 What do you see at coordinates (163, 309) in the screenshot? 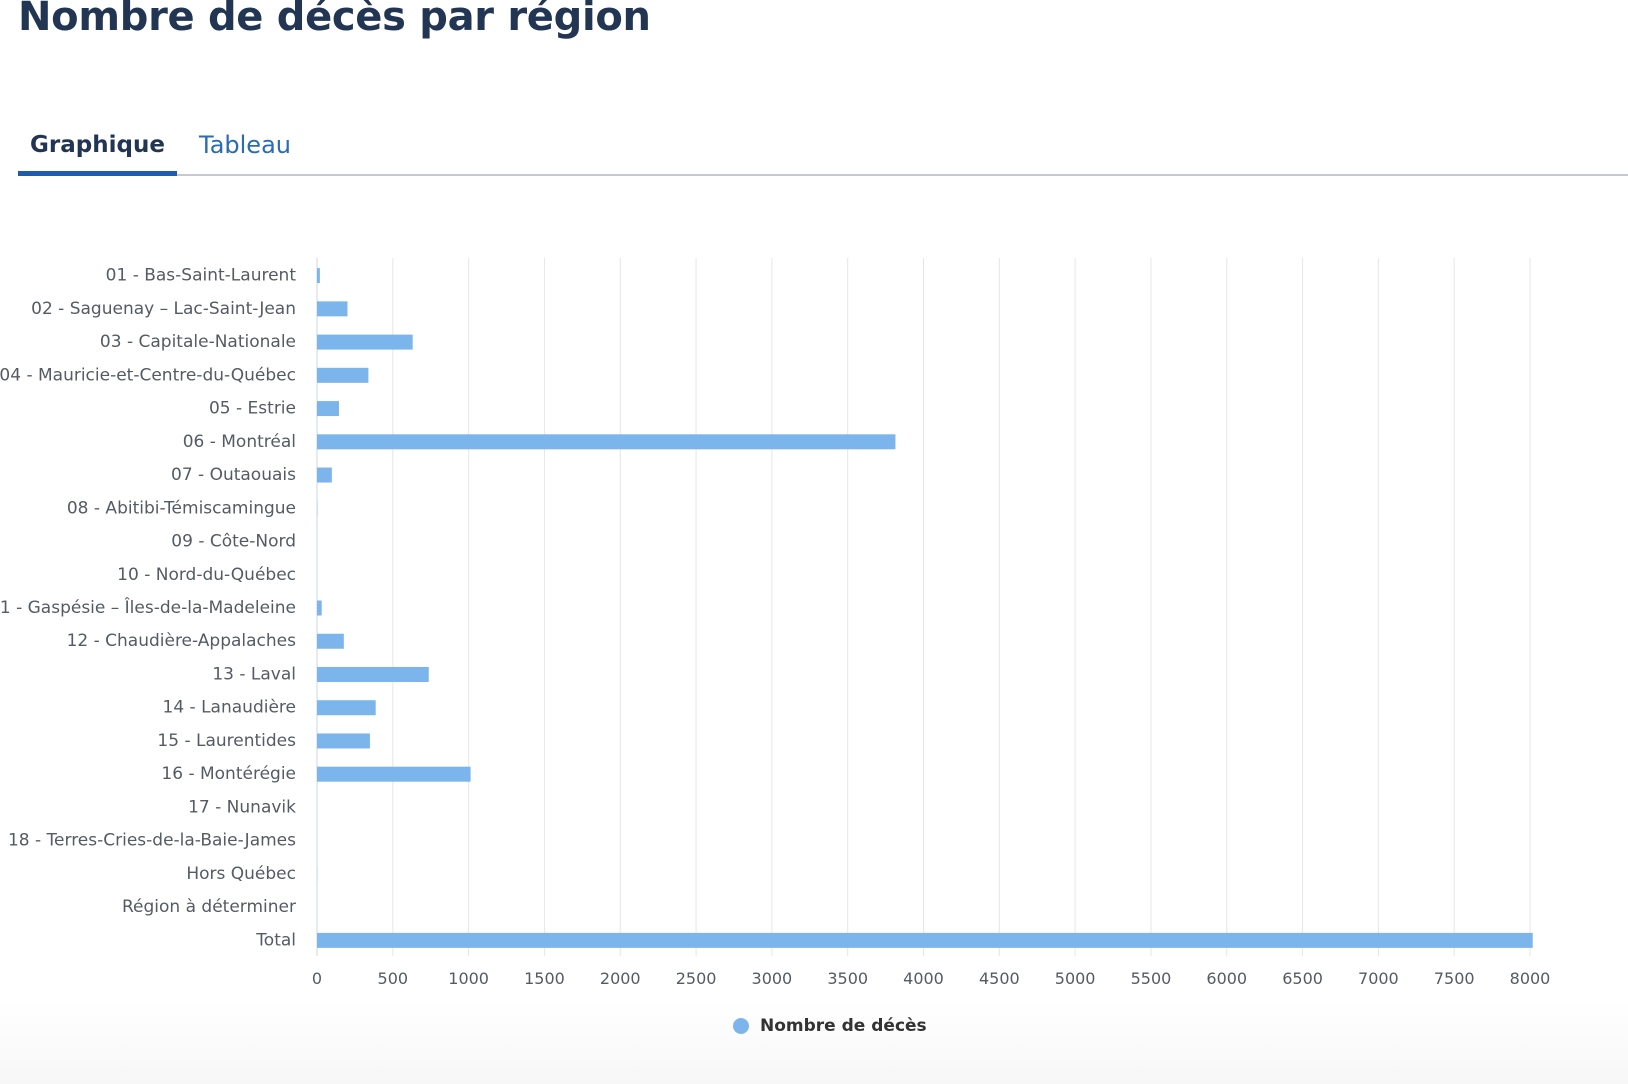
I see `category-label: 02 - Saguenay – Lac-Saint-Jean` at bounding box center [163, 309].